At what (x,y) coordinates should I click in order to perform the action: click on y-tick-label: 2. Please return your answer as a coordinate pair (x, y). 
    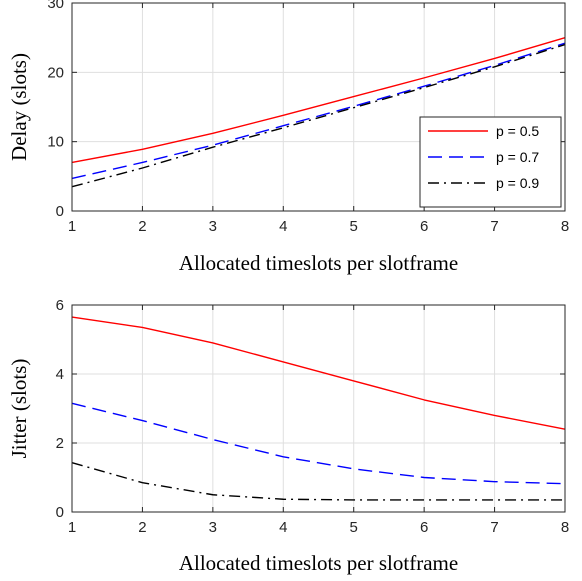
    Looking at the image, I should click on (60, 443).